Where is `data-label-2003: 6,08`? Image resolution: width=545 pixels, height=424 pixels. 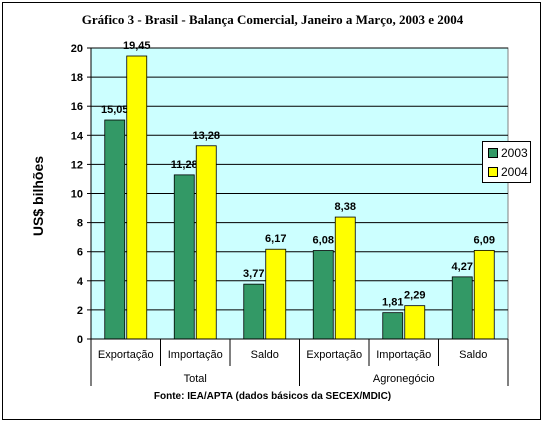
data-label-2003: 6,08 is located at coordinates (323, 241).